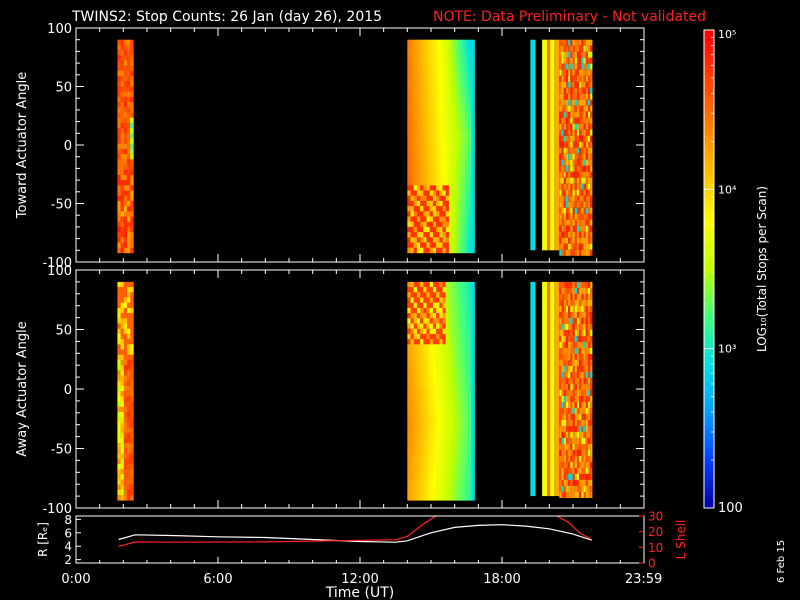  I want to click on preliminary-note: NOTE: Data Preliminary - Not validated, so click(569, 17).